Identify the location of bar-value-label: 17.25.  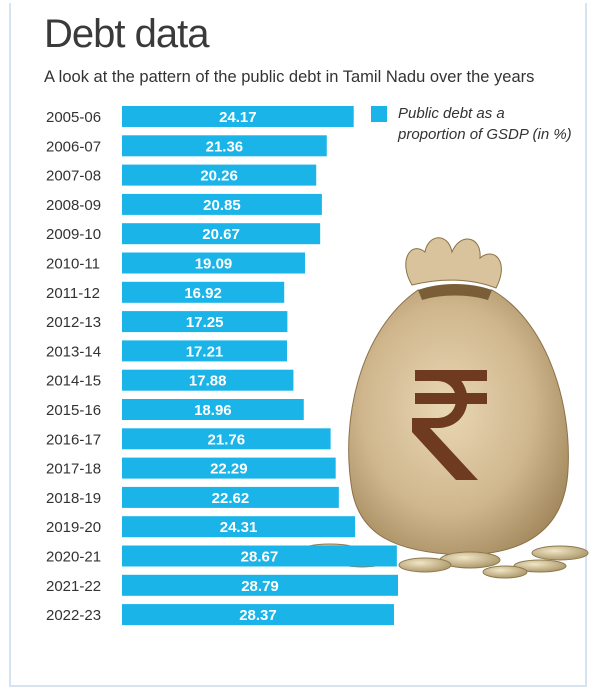
(205, 322).